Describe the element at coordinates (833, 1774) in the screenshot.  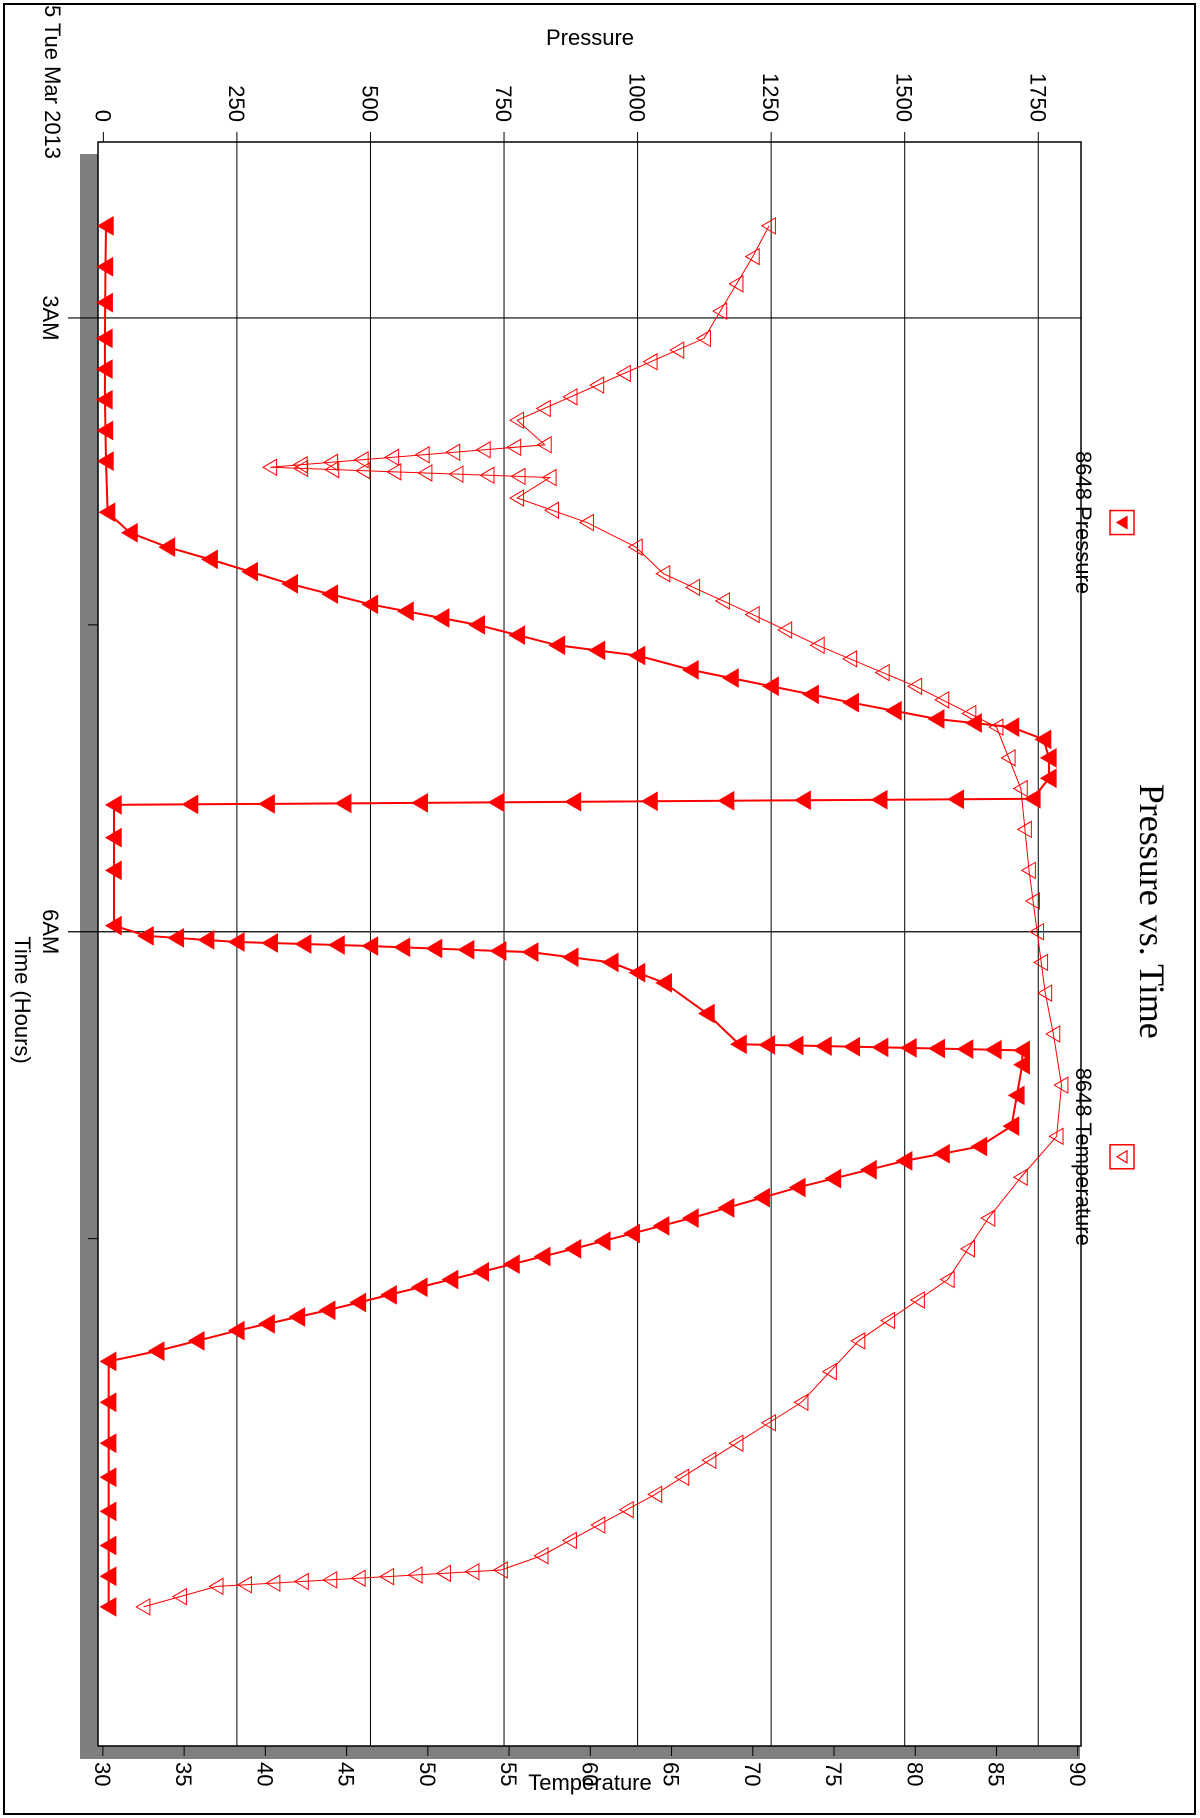
I see `temperature-tick-label: 75` at that location.